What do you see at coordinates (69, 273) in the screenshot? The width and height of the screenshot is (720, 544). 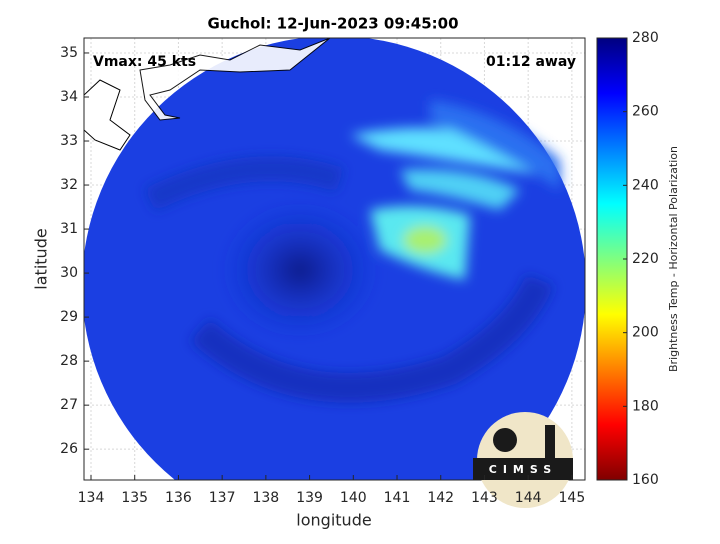 I see `y-tick-label: 30` at bounding box center [69, 273].